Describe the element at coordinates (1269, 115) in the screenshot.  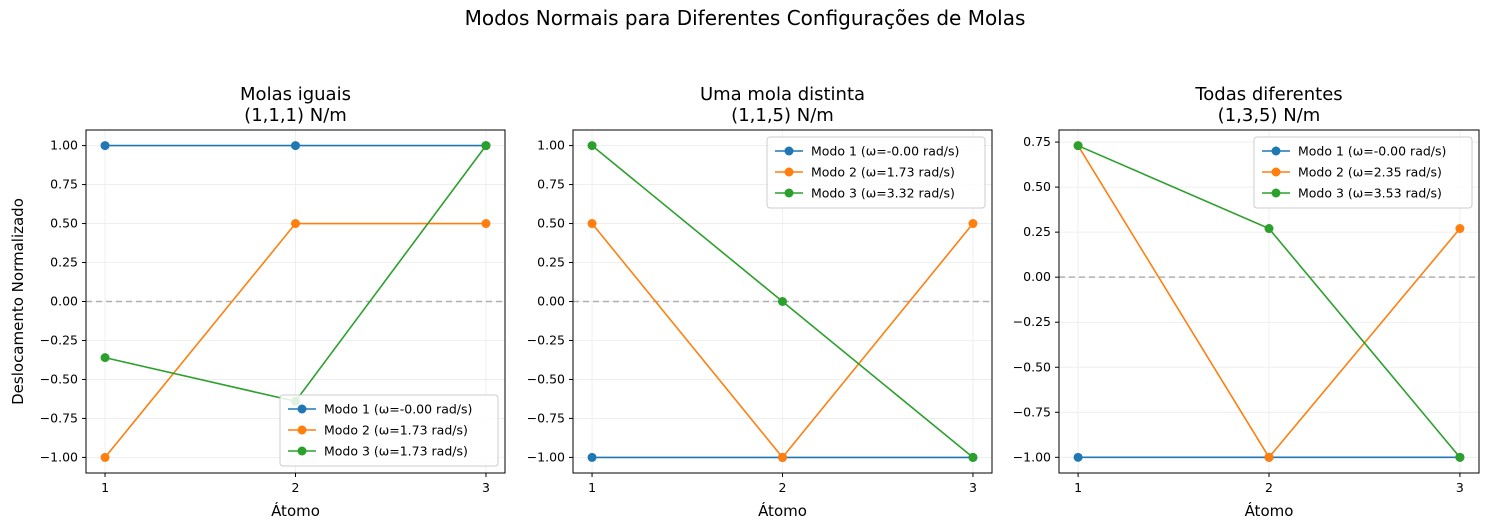
I see `panel-subtitle: (1,3,5) N/m` at that location.